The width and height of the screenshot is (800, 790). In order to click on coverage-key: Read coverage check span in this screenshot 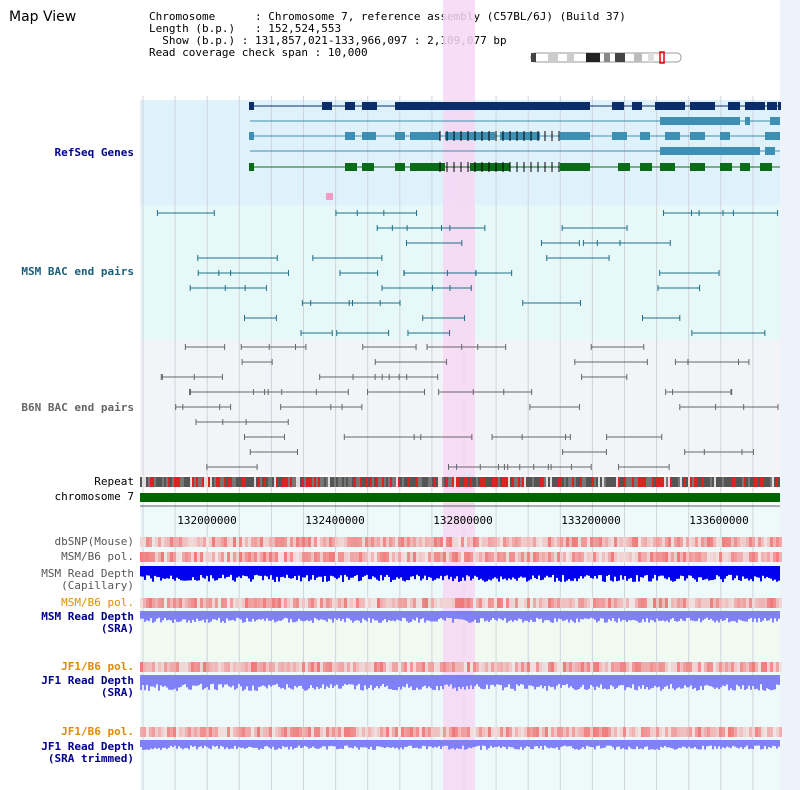, I will do `click(228, 52)`.